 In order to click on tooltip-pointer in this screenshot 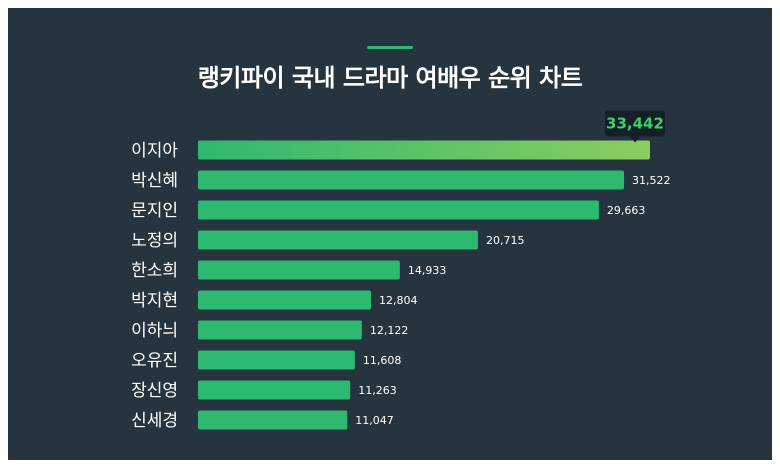, I will do `click(635, 139)`.